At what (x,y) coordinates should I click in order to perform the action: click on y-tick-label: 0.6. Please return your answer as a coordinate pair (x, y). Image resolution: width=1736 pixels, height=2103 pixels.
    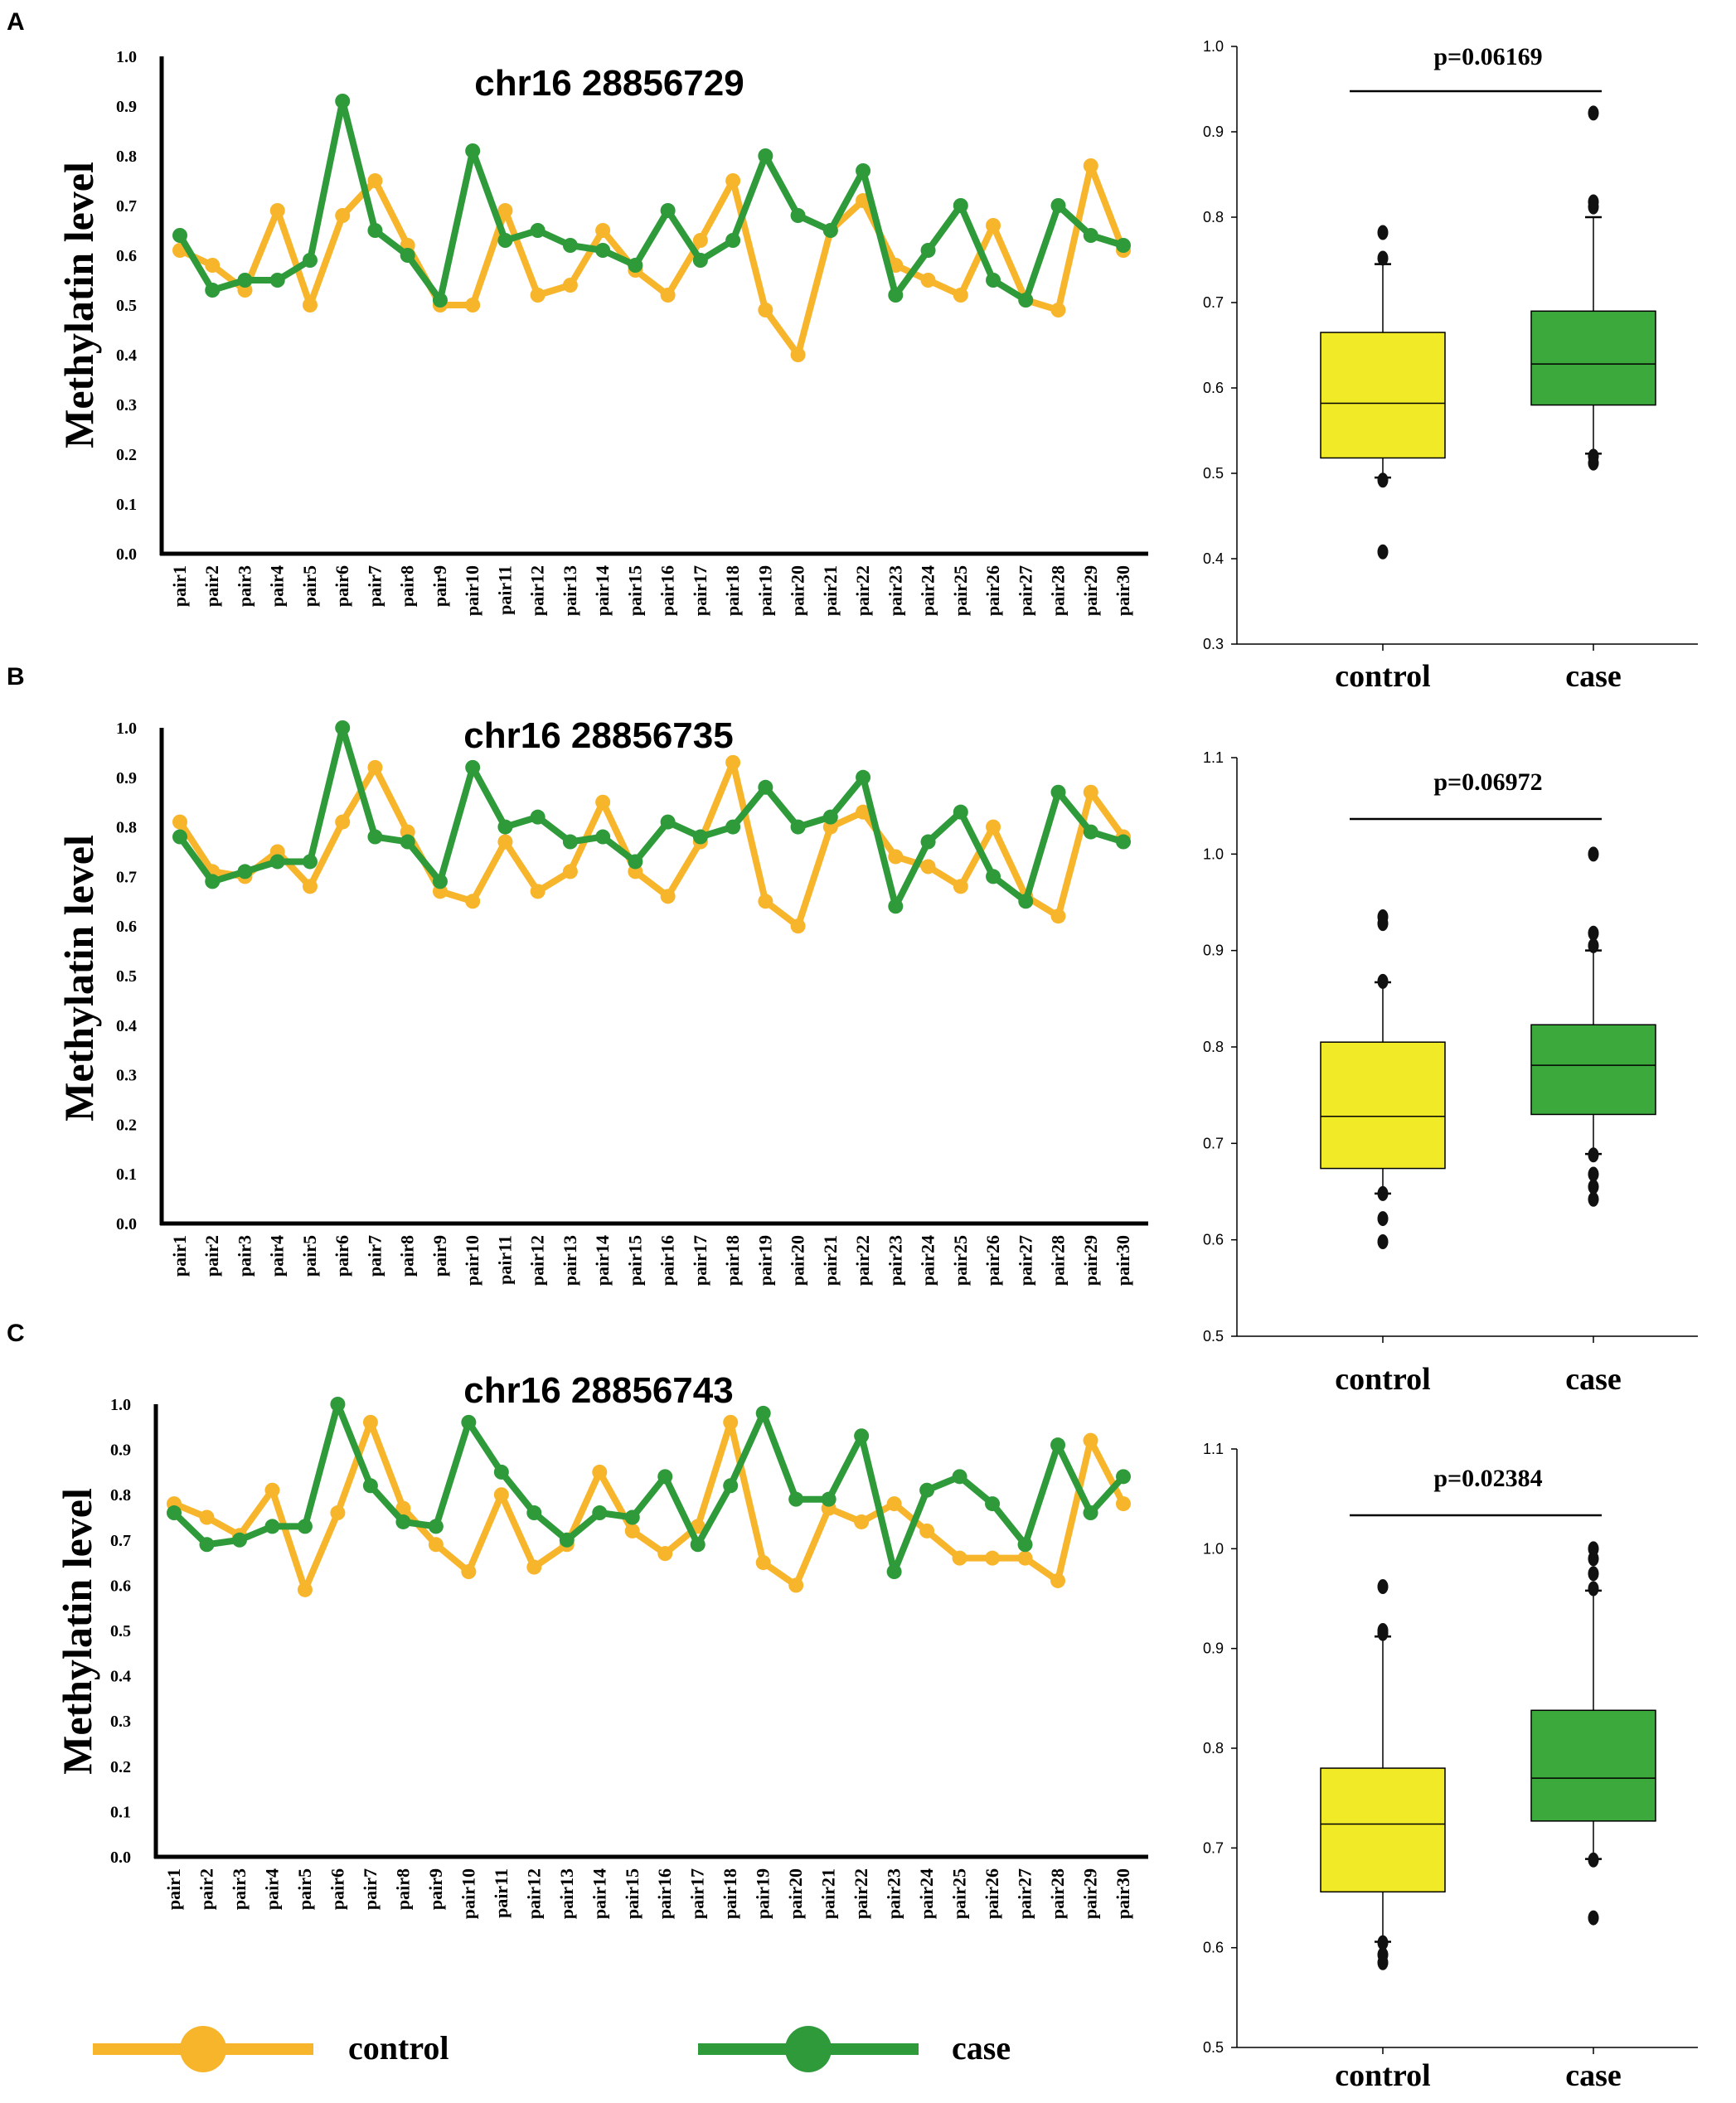
    Looking at the image, I should click on (120, 1586).